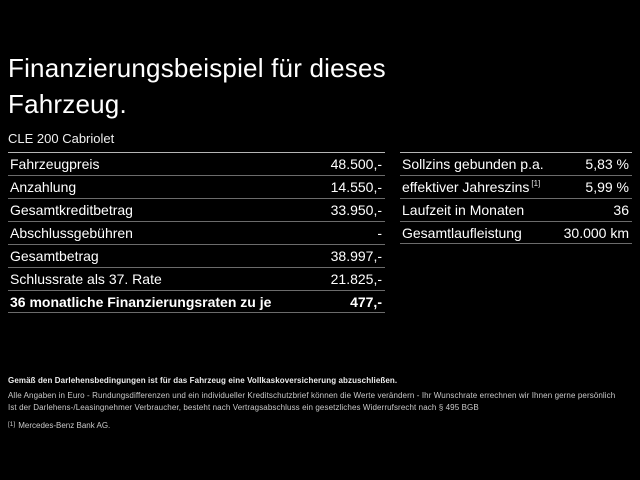 This screenshot has width=640, height=480. What do you see at coordinates (607, 164) in the screenshot?
I see `row-value: 5,83 %` at bounding box center [607, 164].